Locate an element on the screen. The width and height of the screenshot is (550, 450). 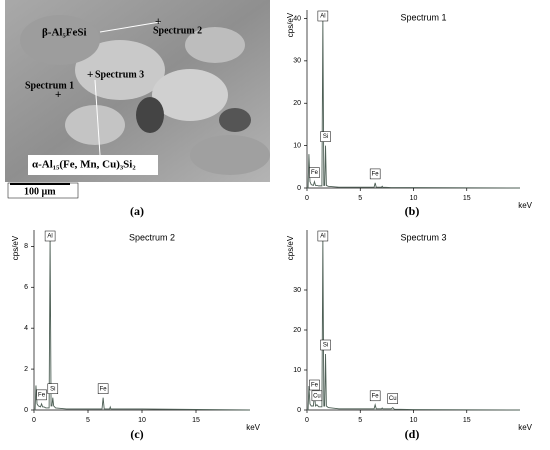
panel-label: (c) is located at coordinates (136, 434).